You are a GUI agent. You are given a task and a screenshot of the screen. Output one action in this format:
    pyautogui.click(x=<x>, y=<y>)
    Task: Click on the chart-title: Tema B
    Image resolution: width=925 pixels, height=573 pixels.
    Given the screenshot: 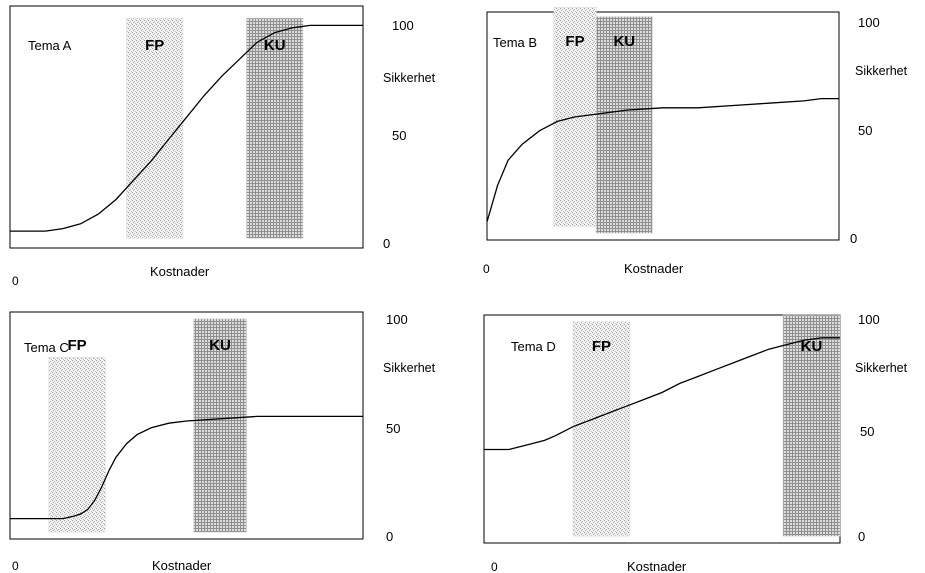 What is the action you would take?
    pyautogui.click(x=515, y=42)
    